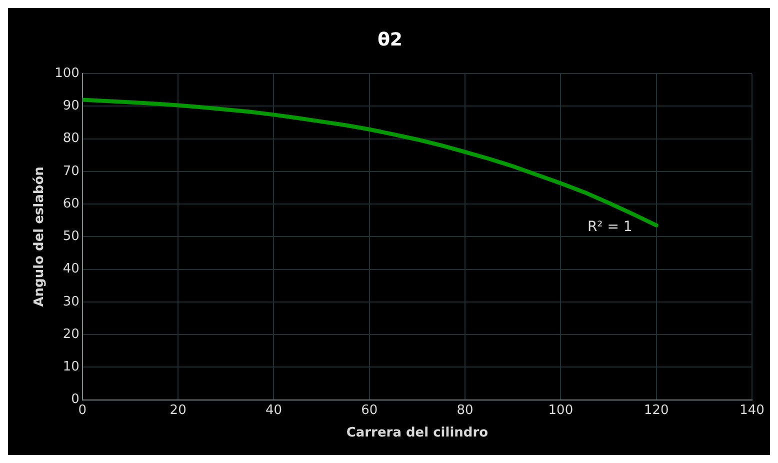  What do you see at coordinates (71, 138) in the screenshot?
I see `y-tick-label: 80` at bounding box center [71, 138].